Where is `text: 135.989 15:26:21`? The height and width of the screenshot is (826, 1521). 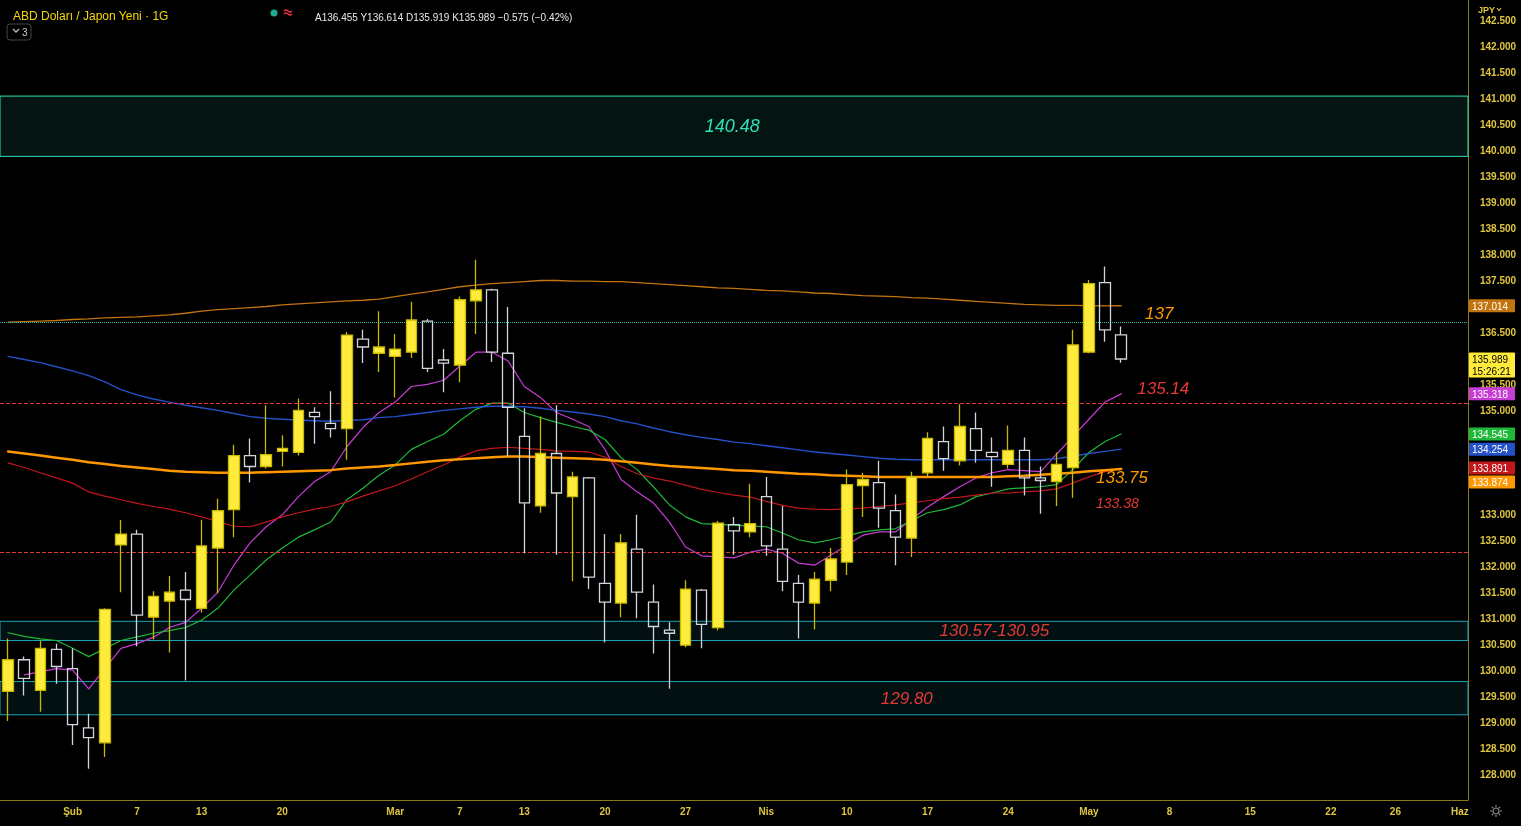
text: 135.989 15:26:21 is located at coordinates (1492, 366).